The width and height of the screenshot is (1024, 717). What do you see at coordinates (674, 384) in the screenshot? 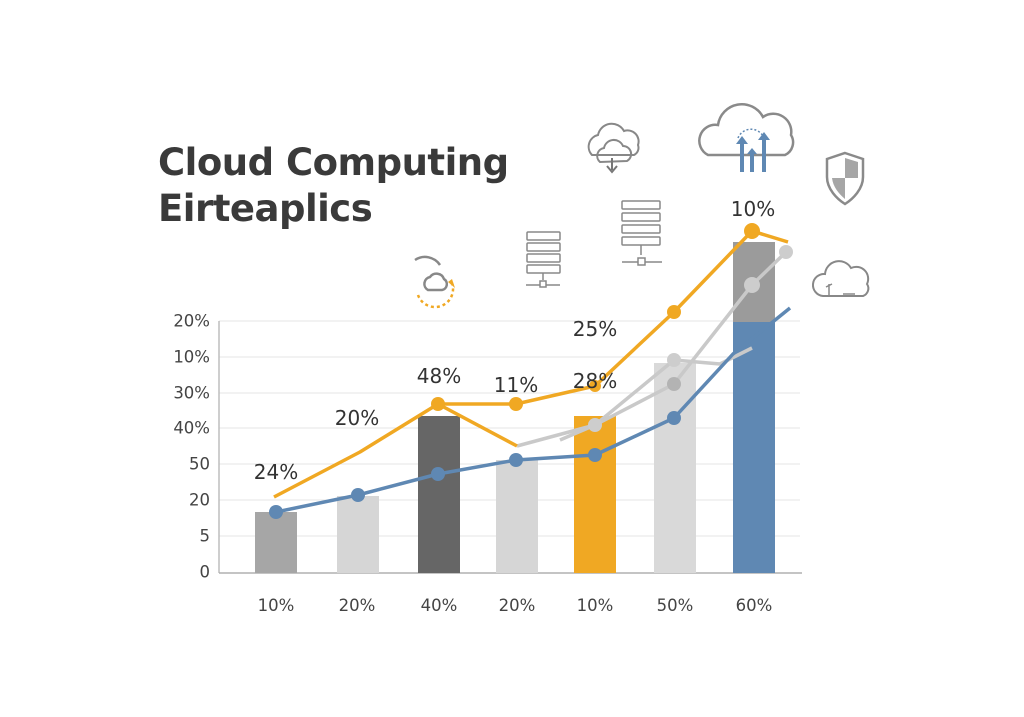
I see `dark-gray-marker` at bounding box center [674, 384].